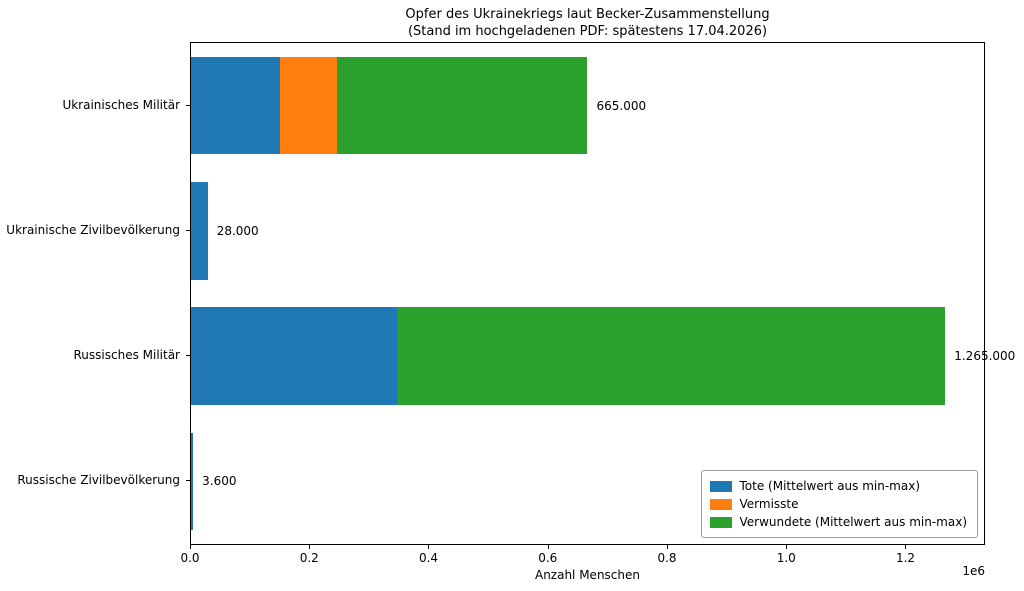 The height and width of the screenshot is (591, 1024). Describe the element at coordinates (853, 522) in the screenshot. I see `legend-label: Verwundete (Mittelwert aus min-max)` at that location.